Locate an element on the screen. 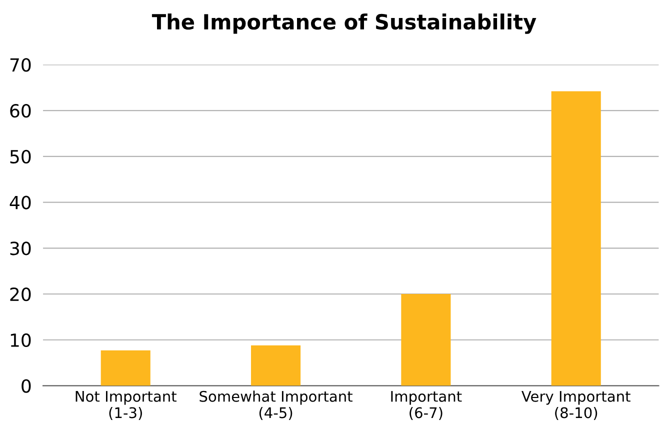 This screenshot has width=662, height=431. y-tick-label: 20 is located at coordinates (20, 294).